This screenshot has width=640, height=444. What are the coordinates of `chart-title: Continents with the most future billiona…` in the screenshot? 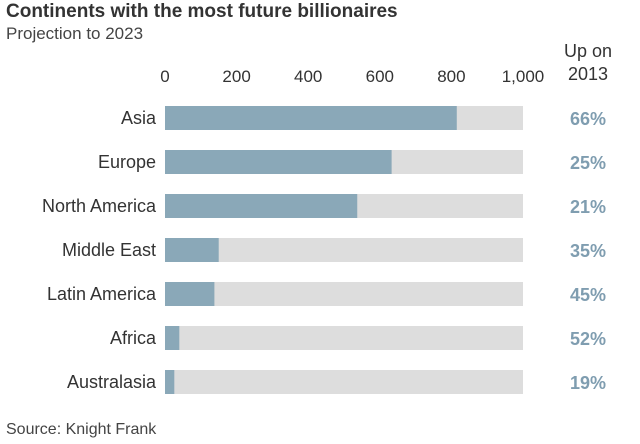 It's located at (202, 11).